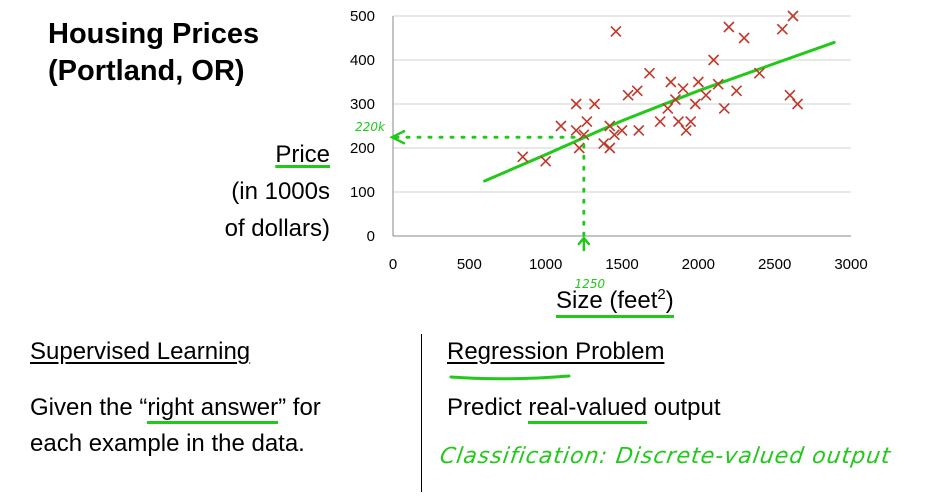 Image resolution: width=944 pixels, height=499 pixels. Describe the element at coordinates (698, 264) in the screenshot. I see `x-tick-label-4: 2000` at that location.